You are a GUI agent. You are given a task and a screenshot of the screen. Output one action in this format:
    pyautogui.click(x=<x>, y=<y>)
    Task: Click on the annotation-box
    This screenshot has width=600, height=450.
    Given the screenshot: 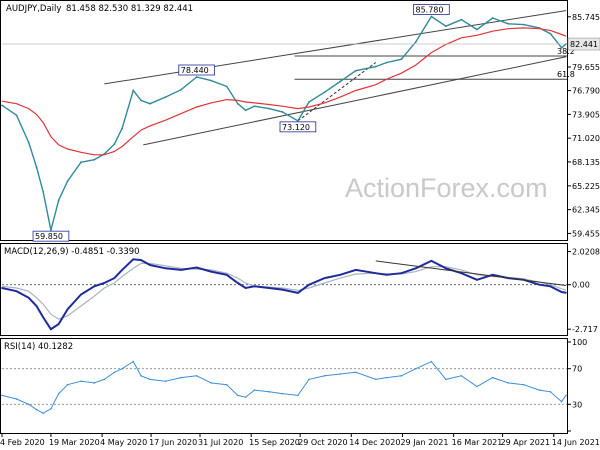 What is the action you would take?
    pyautogui.click(x=51, y=236)
    